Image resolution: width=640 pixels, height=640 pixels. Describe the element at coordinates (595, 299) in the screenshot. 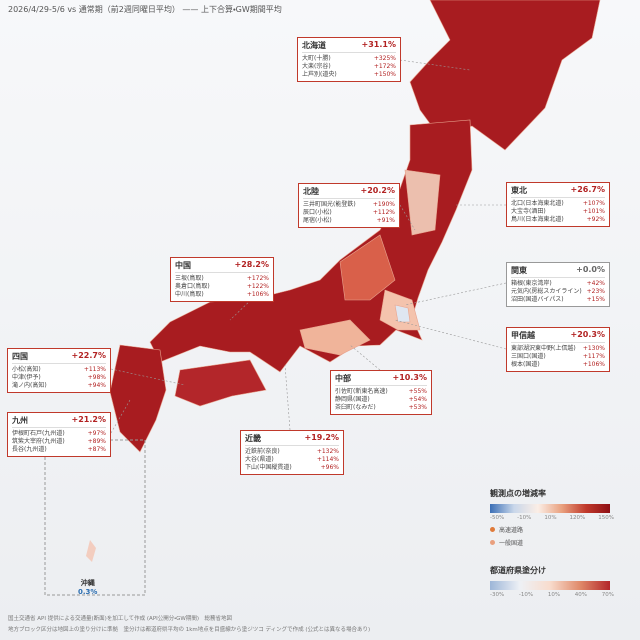

I see `station-change: +15%` at that location.